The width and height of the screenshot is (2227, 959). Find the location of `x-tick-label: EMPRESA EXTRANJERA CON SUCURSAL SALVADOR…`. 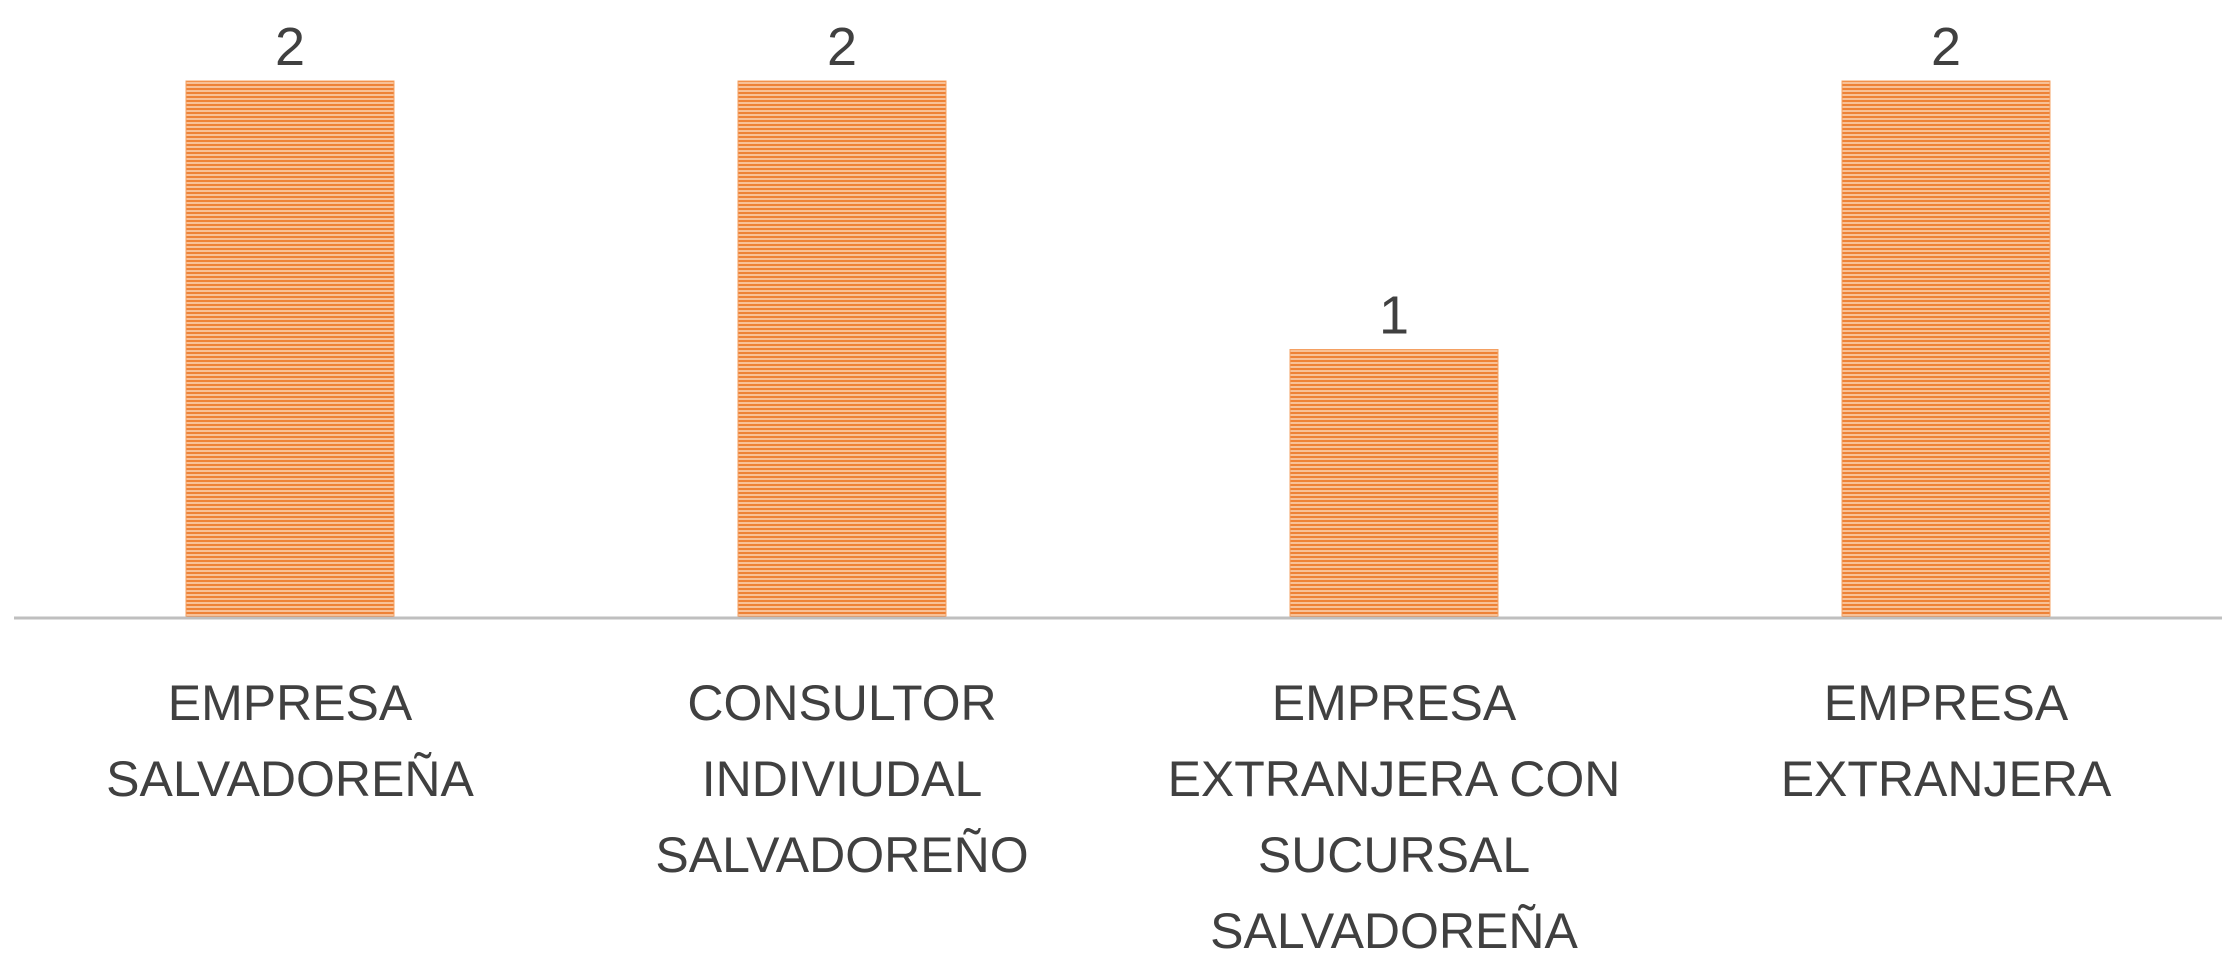

x-tick-label: EMPRESA EXTRANJERA CON SUCURSAL SALVADOR… is located at coordinates (1394, 817).